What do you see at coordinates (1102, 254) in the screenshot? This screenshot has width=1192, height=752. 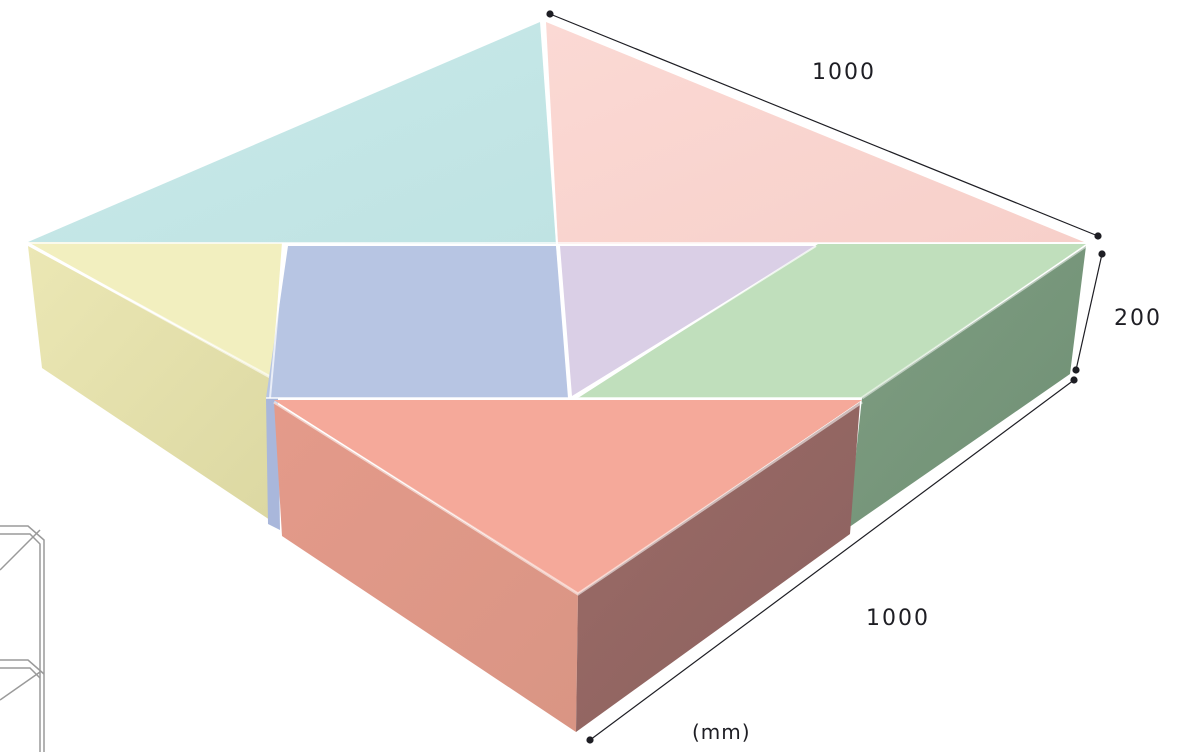 I see `height-dimension-start-dot` at bounding box center [1102, 254].